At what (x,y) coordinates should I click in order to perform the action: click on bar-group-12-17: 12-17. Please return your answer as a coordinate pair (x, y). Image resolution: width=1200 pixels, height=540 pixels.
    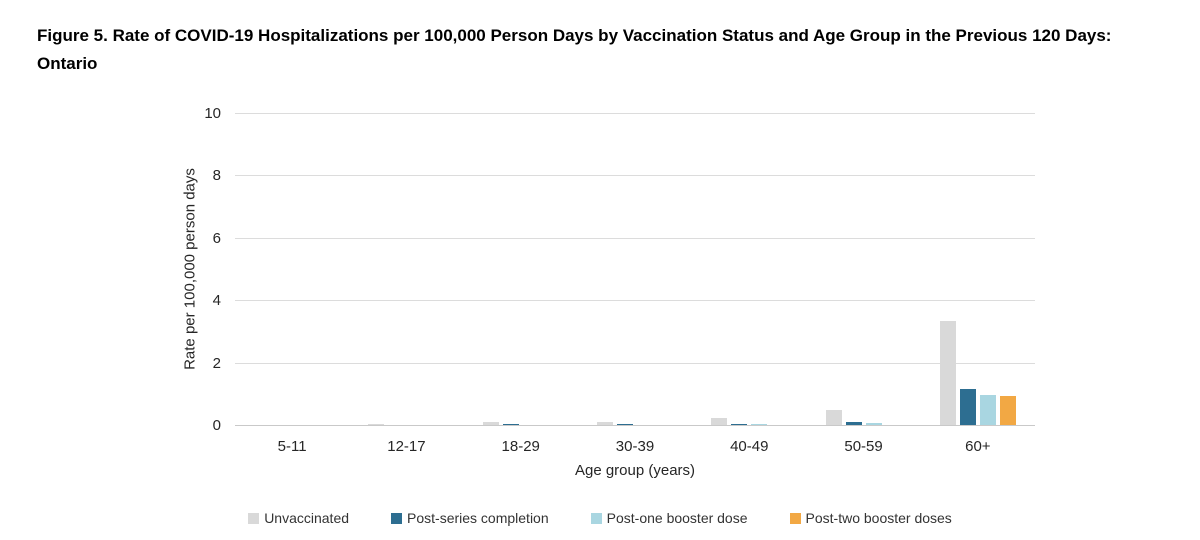
    Looking at the image, I should click on (406, 284).